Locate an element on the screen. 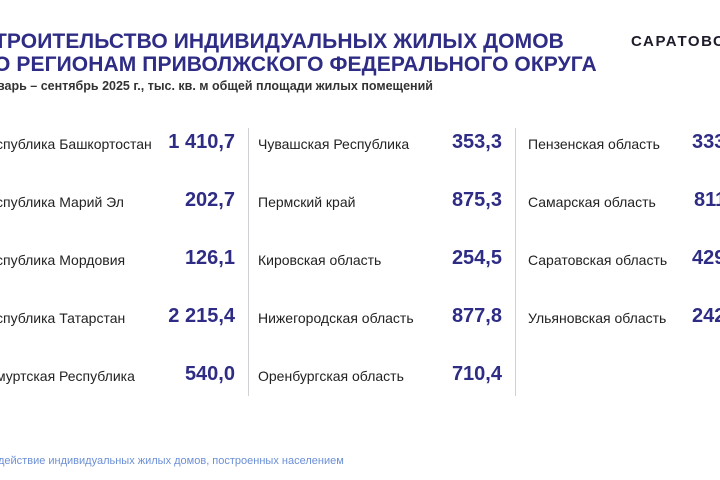 This screenshot has height=480, width=720. region-row: Пензенская область 333 is located at coordinates (624, 141).